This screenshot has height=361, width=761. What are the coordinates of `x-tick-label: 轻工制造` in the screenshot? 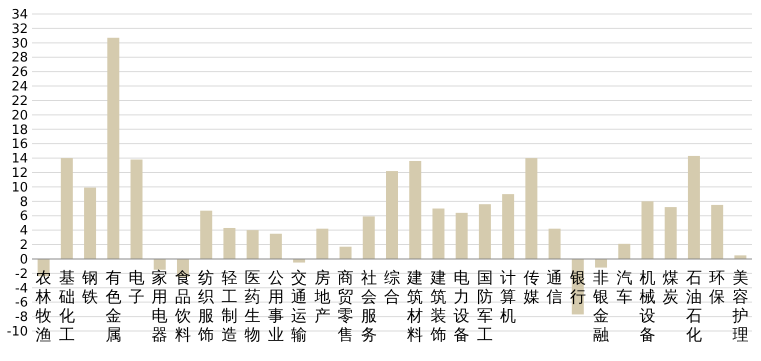 It's located at (229, 306).